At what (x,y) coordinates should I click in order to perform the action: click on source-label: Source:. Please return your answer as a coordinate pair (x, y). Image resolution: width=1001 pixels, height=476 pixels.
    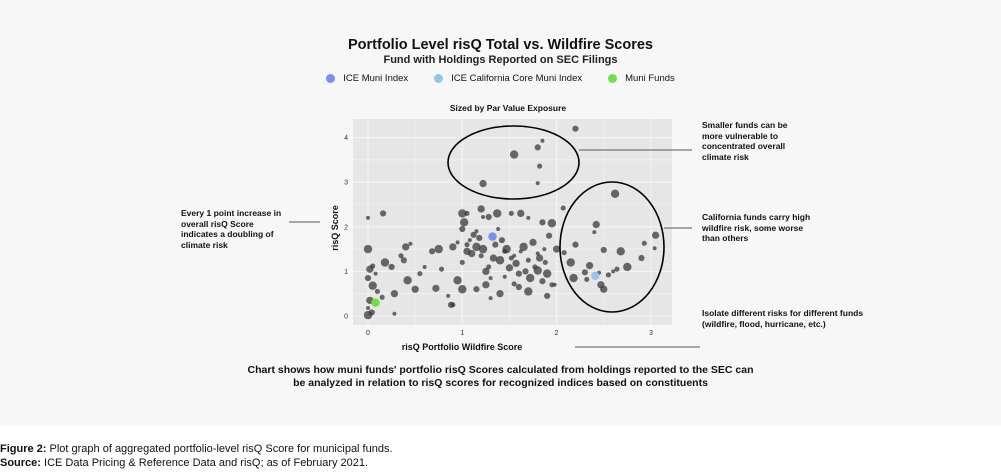
    Looking at the image, I should click on (20, 462).